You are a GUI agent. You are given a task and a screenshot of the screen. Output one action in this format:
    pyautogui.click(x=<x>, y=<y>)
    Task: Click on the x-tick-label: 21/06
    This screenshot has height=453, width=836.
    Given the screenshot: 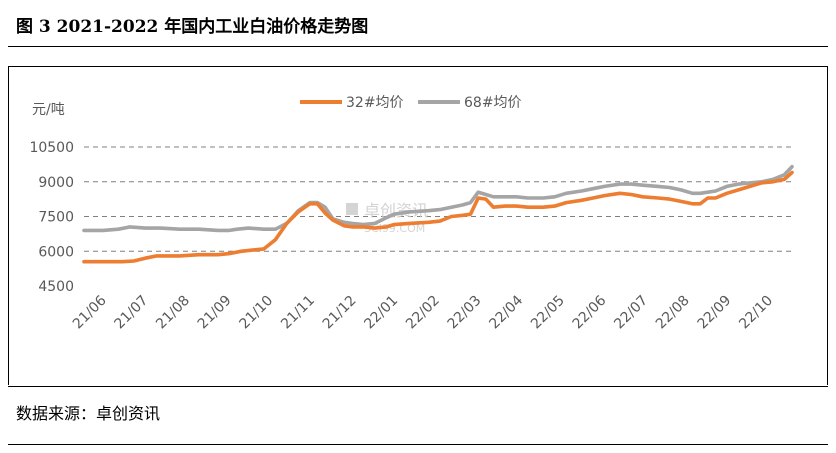 What is the action you would take?
    pyautogui.click(x=90, y=312)
    